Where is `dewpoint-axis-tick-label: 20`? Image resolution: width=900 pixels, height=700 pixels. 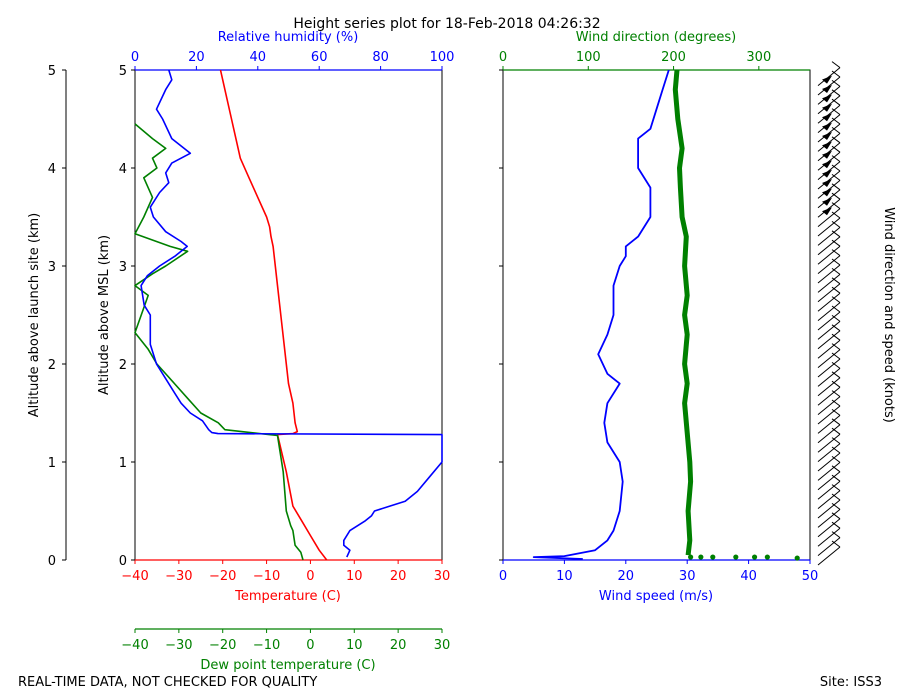 dewpoint-axis-tick-label: 20 is located at coordinates (398, 645).